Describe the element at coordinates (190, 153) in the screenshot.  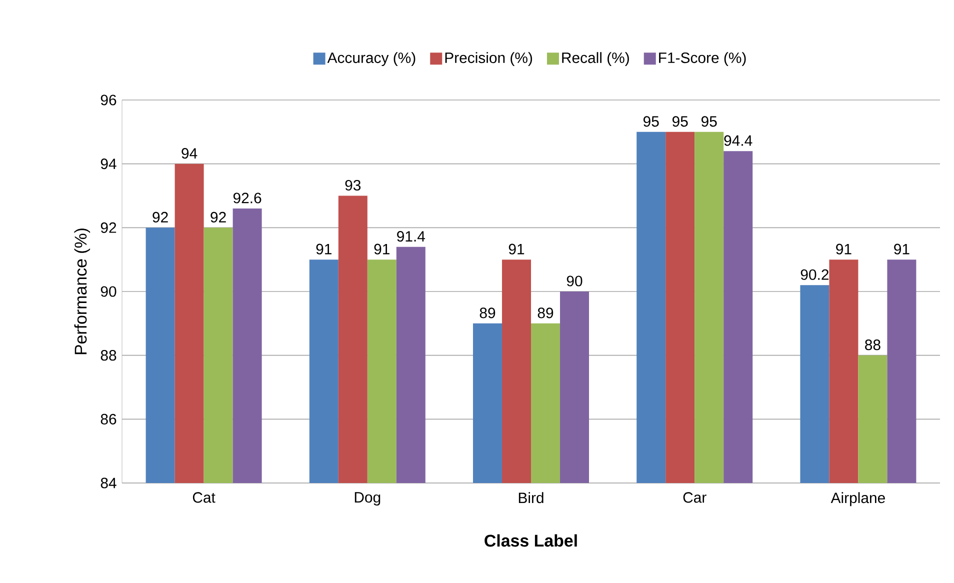
I see `data-label: 94` at that location.